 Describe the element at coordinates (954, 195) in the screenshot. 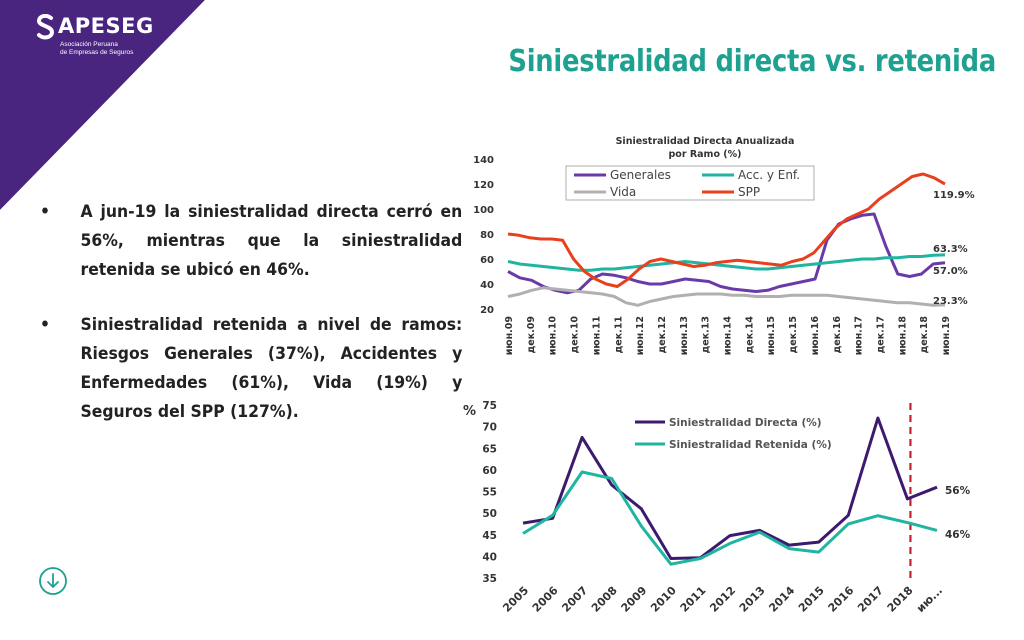

I see `end-value-label: 119.9%` at that location.